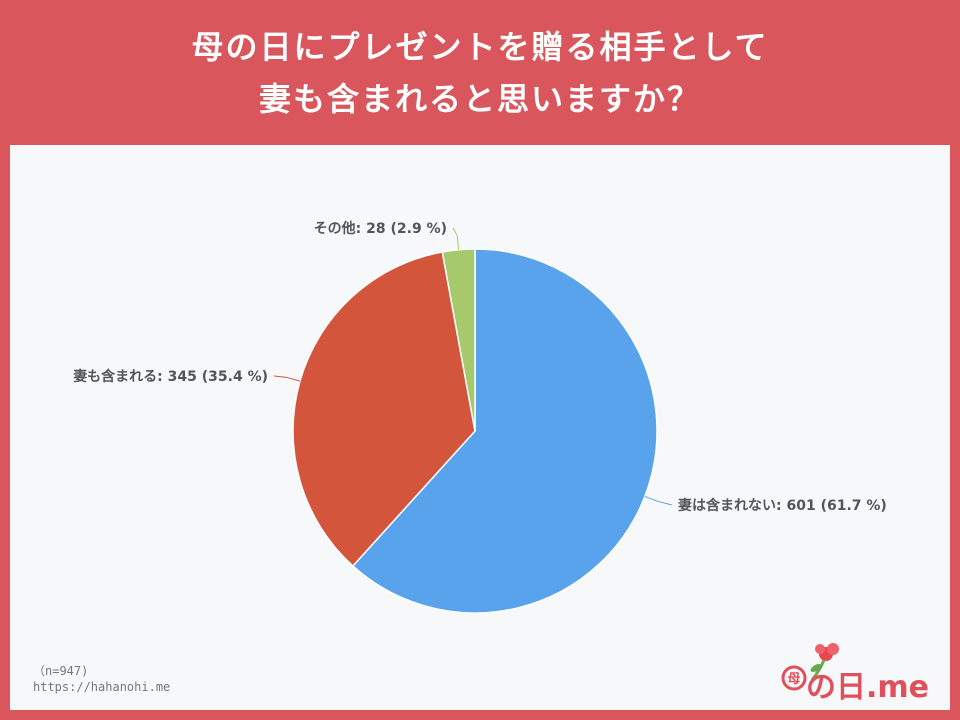 The height and width of the screenshot is (720, 960). Describe the element at coordinates (170, 376) in the screenshot. I see `slice-label-2: 妻も含まれる: 345 (35.4 %)` at that location.